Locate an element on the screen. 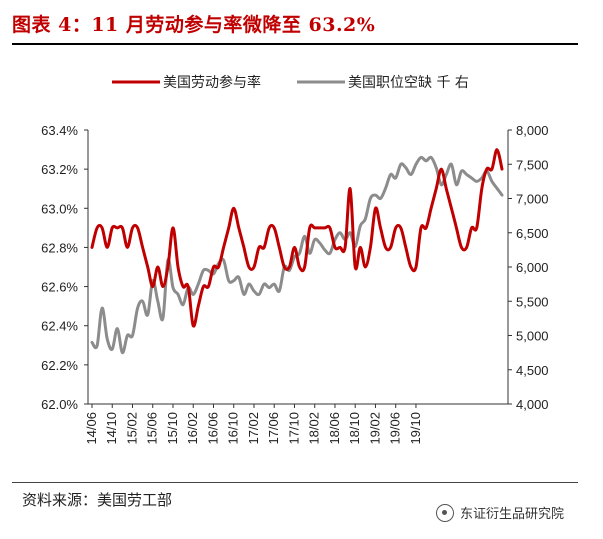 This screenshot has width=603, height=539. y-left-tick-label: 63.2% is located at coordinates (59, 169).